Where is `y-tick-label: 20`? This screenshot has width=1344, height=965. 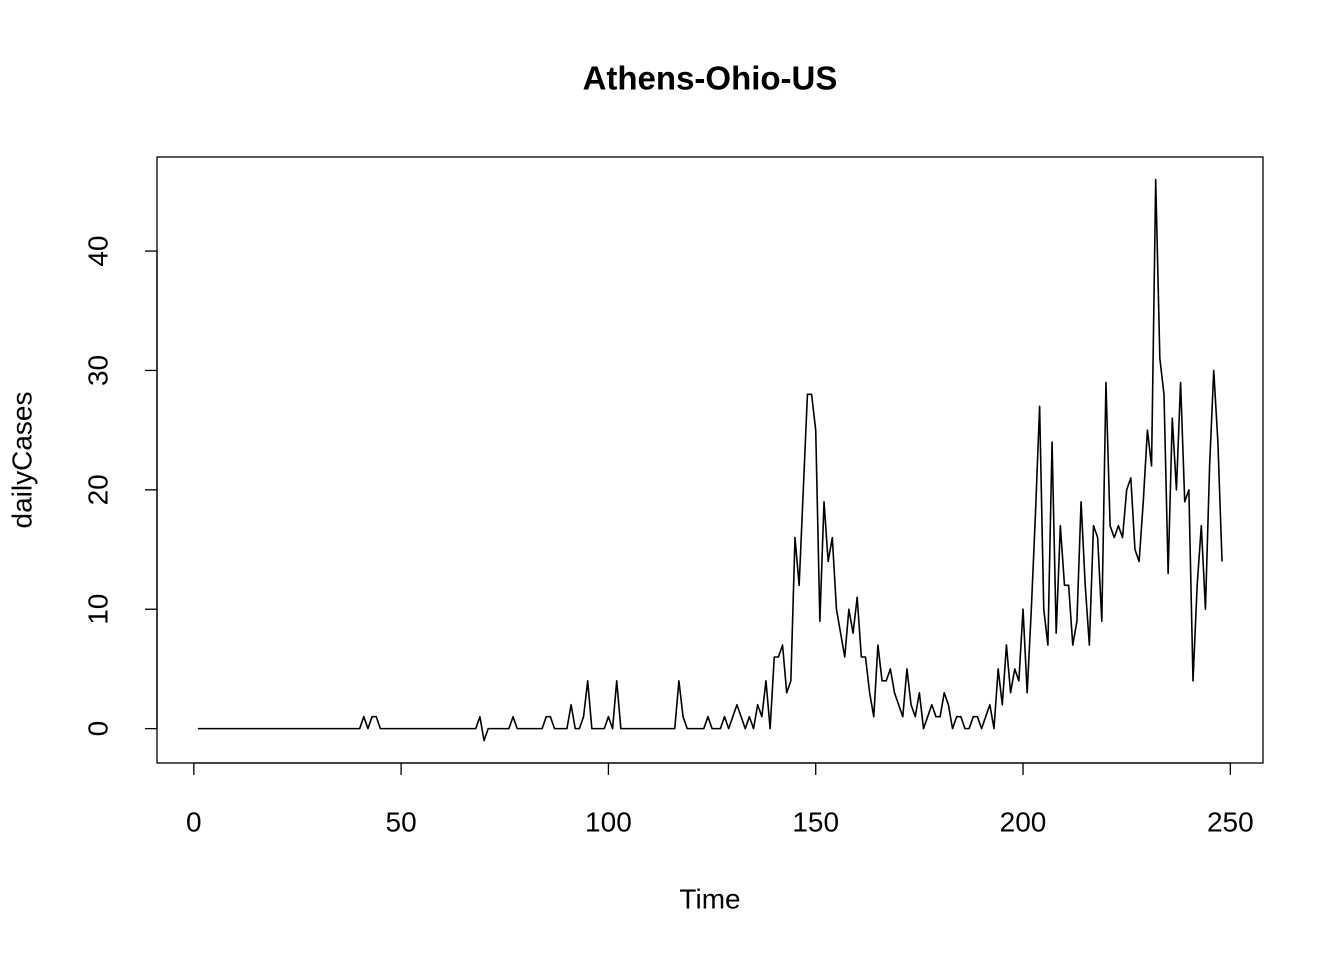 y-tick-label: 20 is located at coordinates (97, 489).